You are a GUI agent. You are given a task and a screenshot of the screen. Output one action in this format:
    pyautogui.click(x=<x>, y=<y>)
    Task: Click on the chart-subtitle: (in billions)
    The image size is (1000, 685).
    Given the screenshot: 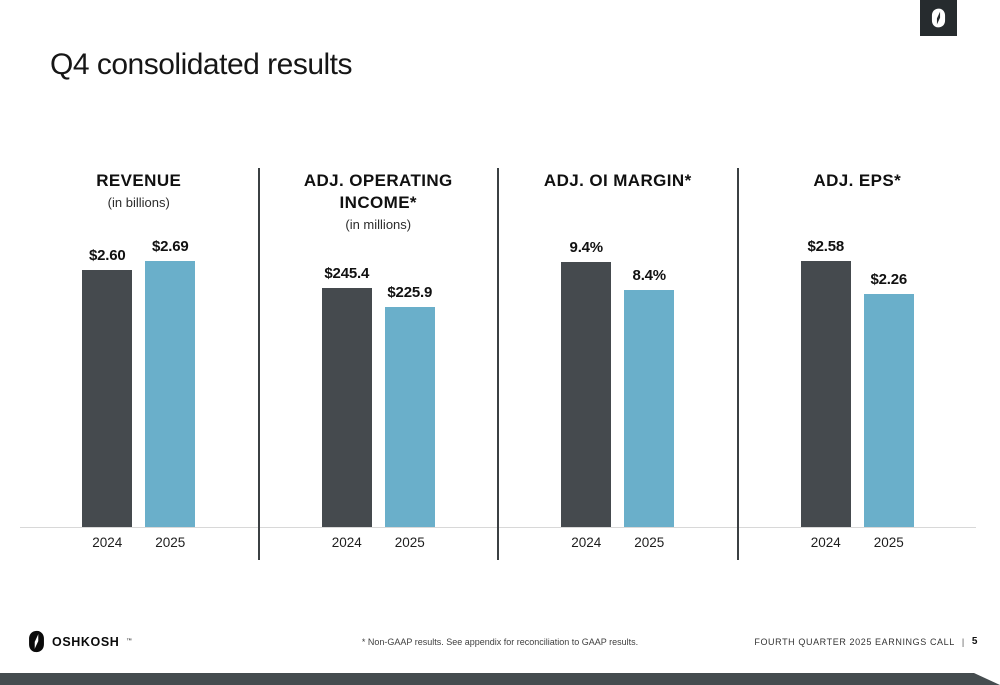 What is the action you would take?
    pyautogui.click(x=138, y=202)
    